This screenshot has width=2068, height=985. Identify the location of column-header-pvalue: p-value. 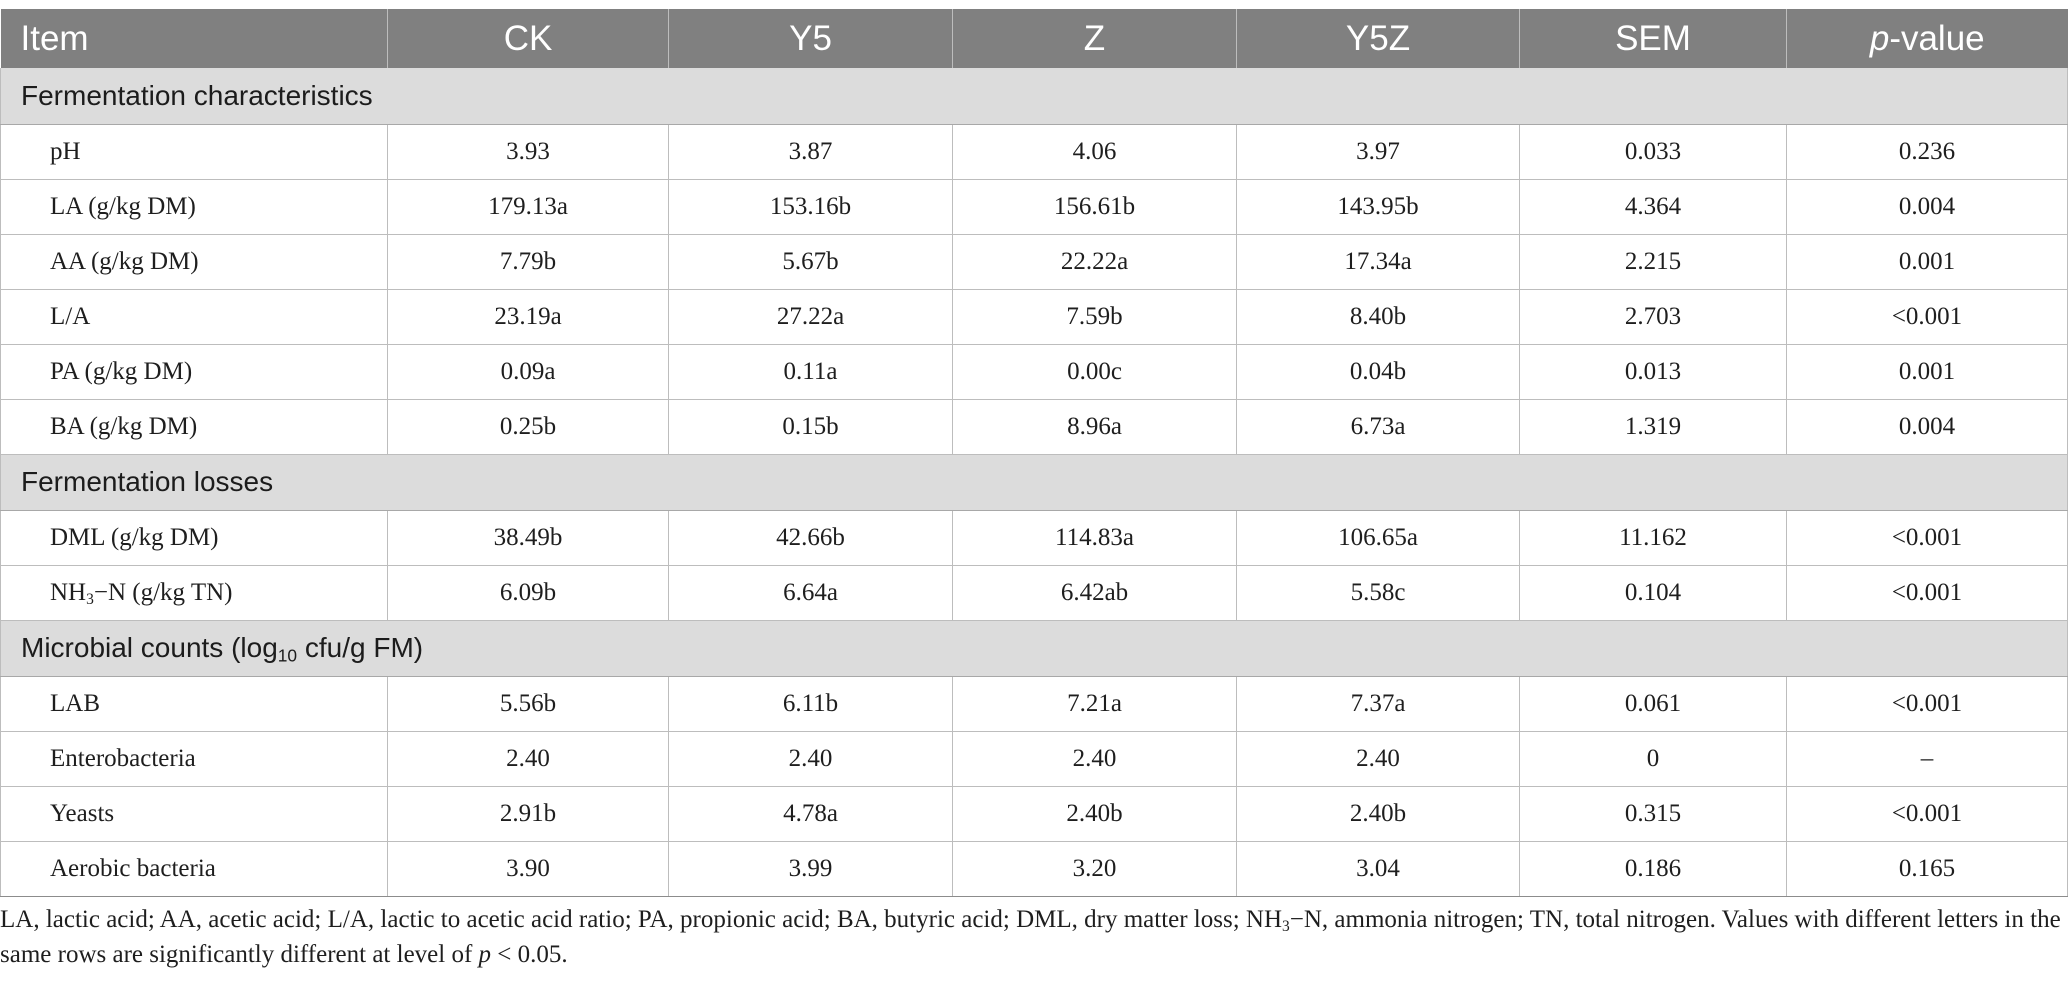
(1927, 38).